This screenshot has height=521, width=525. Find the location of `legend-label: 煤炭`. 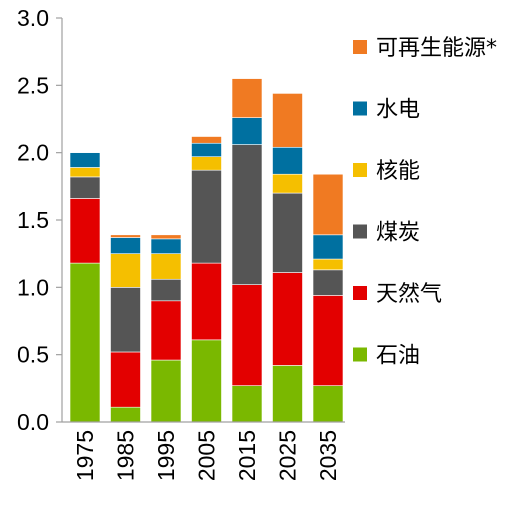

legend-label: 煤炭 is located at coordinates (398, 233).